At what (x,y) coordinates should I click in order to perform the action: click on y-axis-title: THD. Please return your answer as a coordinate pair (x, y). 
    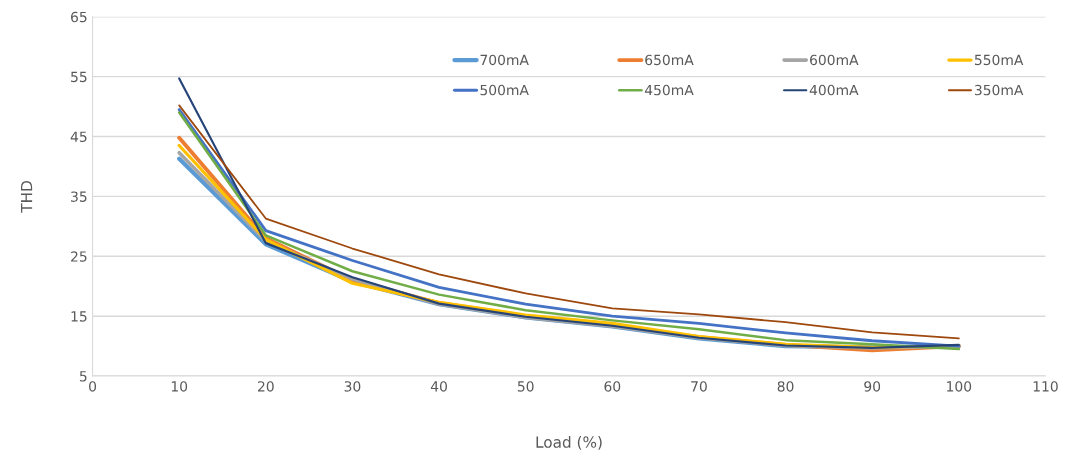
    Looking at the image, I should click on (26, 197).